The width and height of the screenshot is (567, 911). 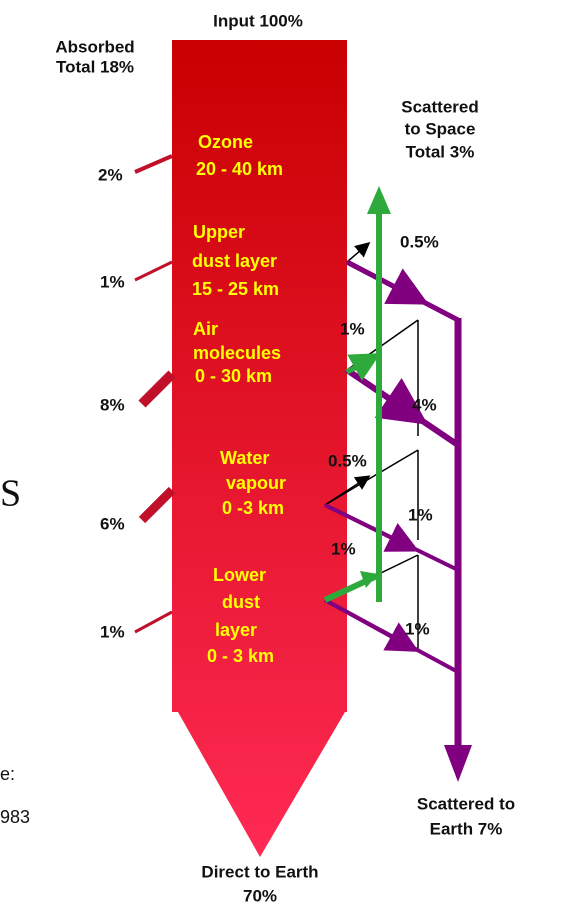 I want to click on absorbed-label: Absorbed, so click(x=94, y=46).